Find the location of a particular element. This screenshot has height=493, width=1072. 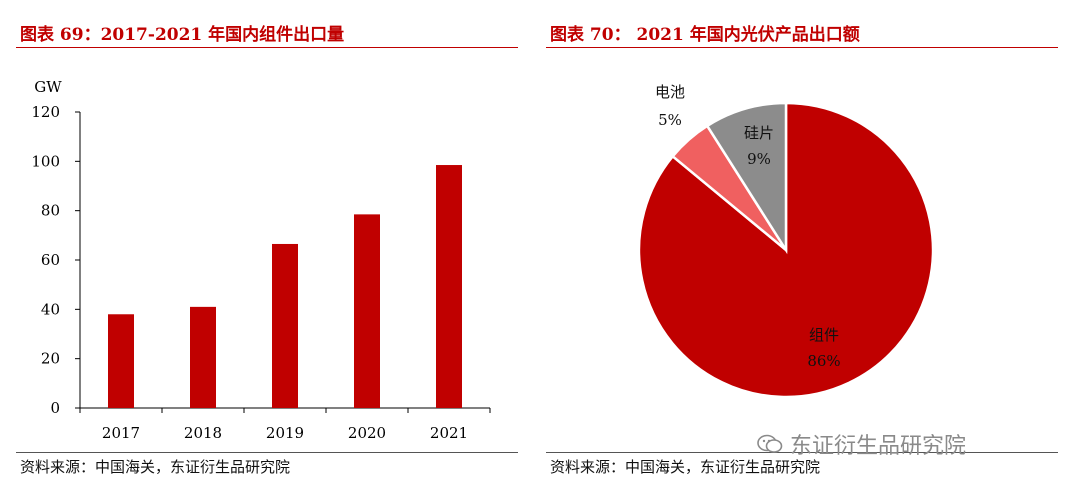

bar-2021 is located at coordinates (449, 286).